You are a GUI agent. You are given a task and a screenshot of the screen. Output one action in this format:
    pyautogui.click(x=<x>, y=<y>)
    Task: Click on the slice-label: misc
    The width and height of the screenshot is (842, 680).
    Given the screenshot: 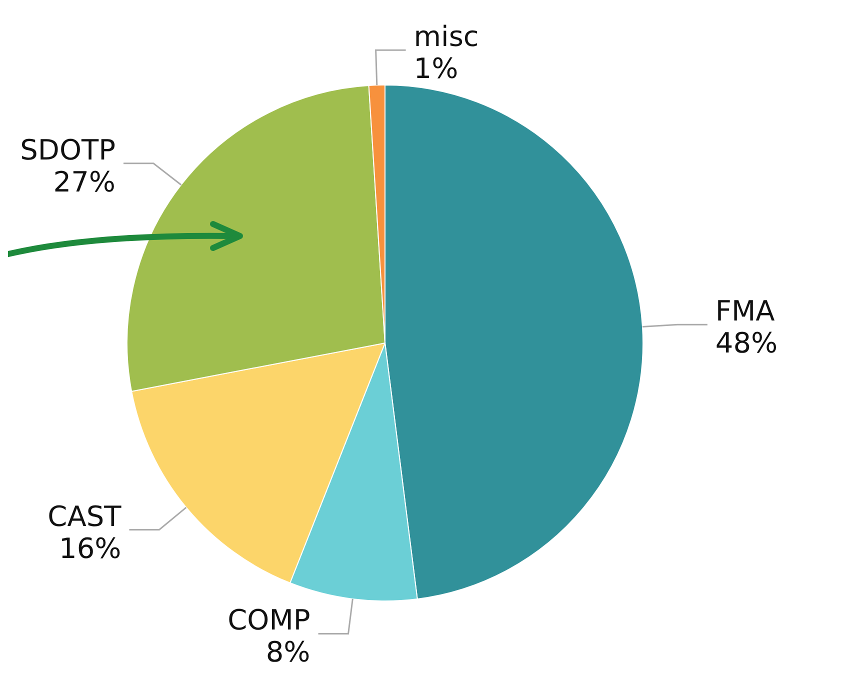 What is the action you would take?
    pyautogui.click(x=446, y=37)
    